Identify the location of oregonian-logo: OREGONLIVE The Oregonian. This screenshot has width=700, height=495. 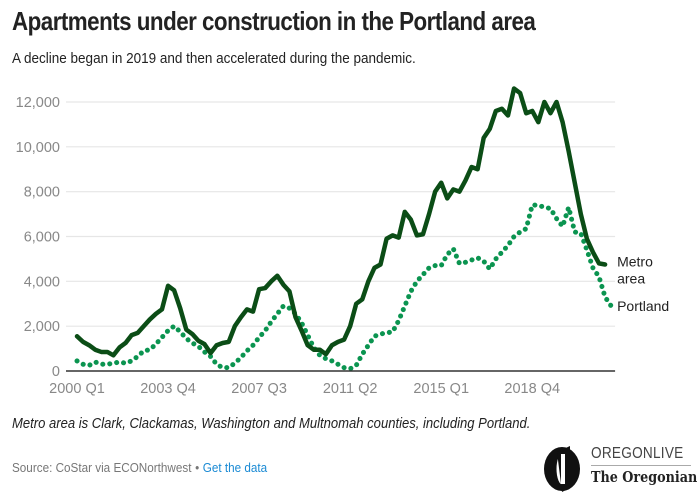
(620, 468).